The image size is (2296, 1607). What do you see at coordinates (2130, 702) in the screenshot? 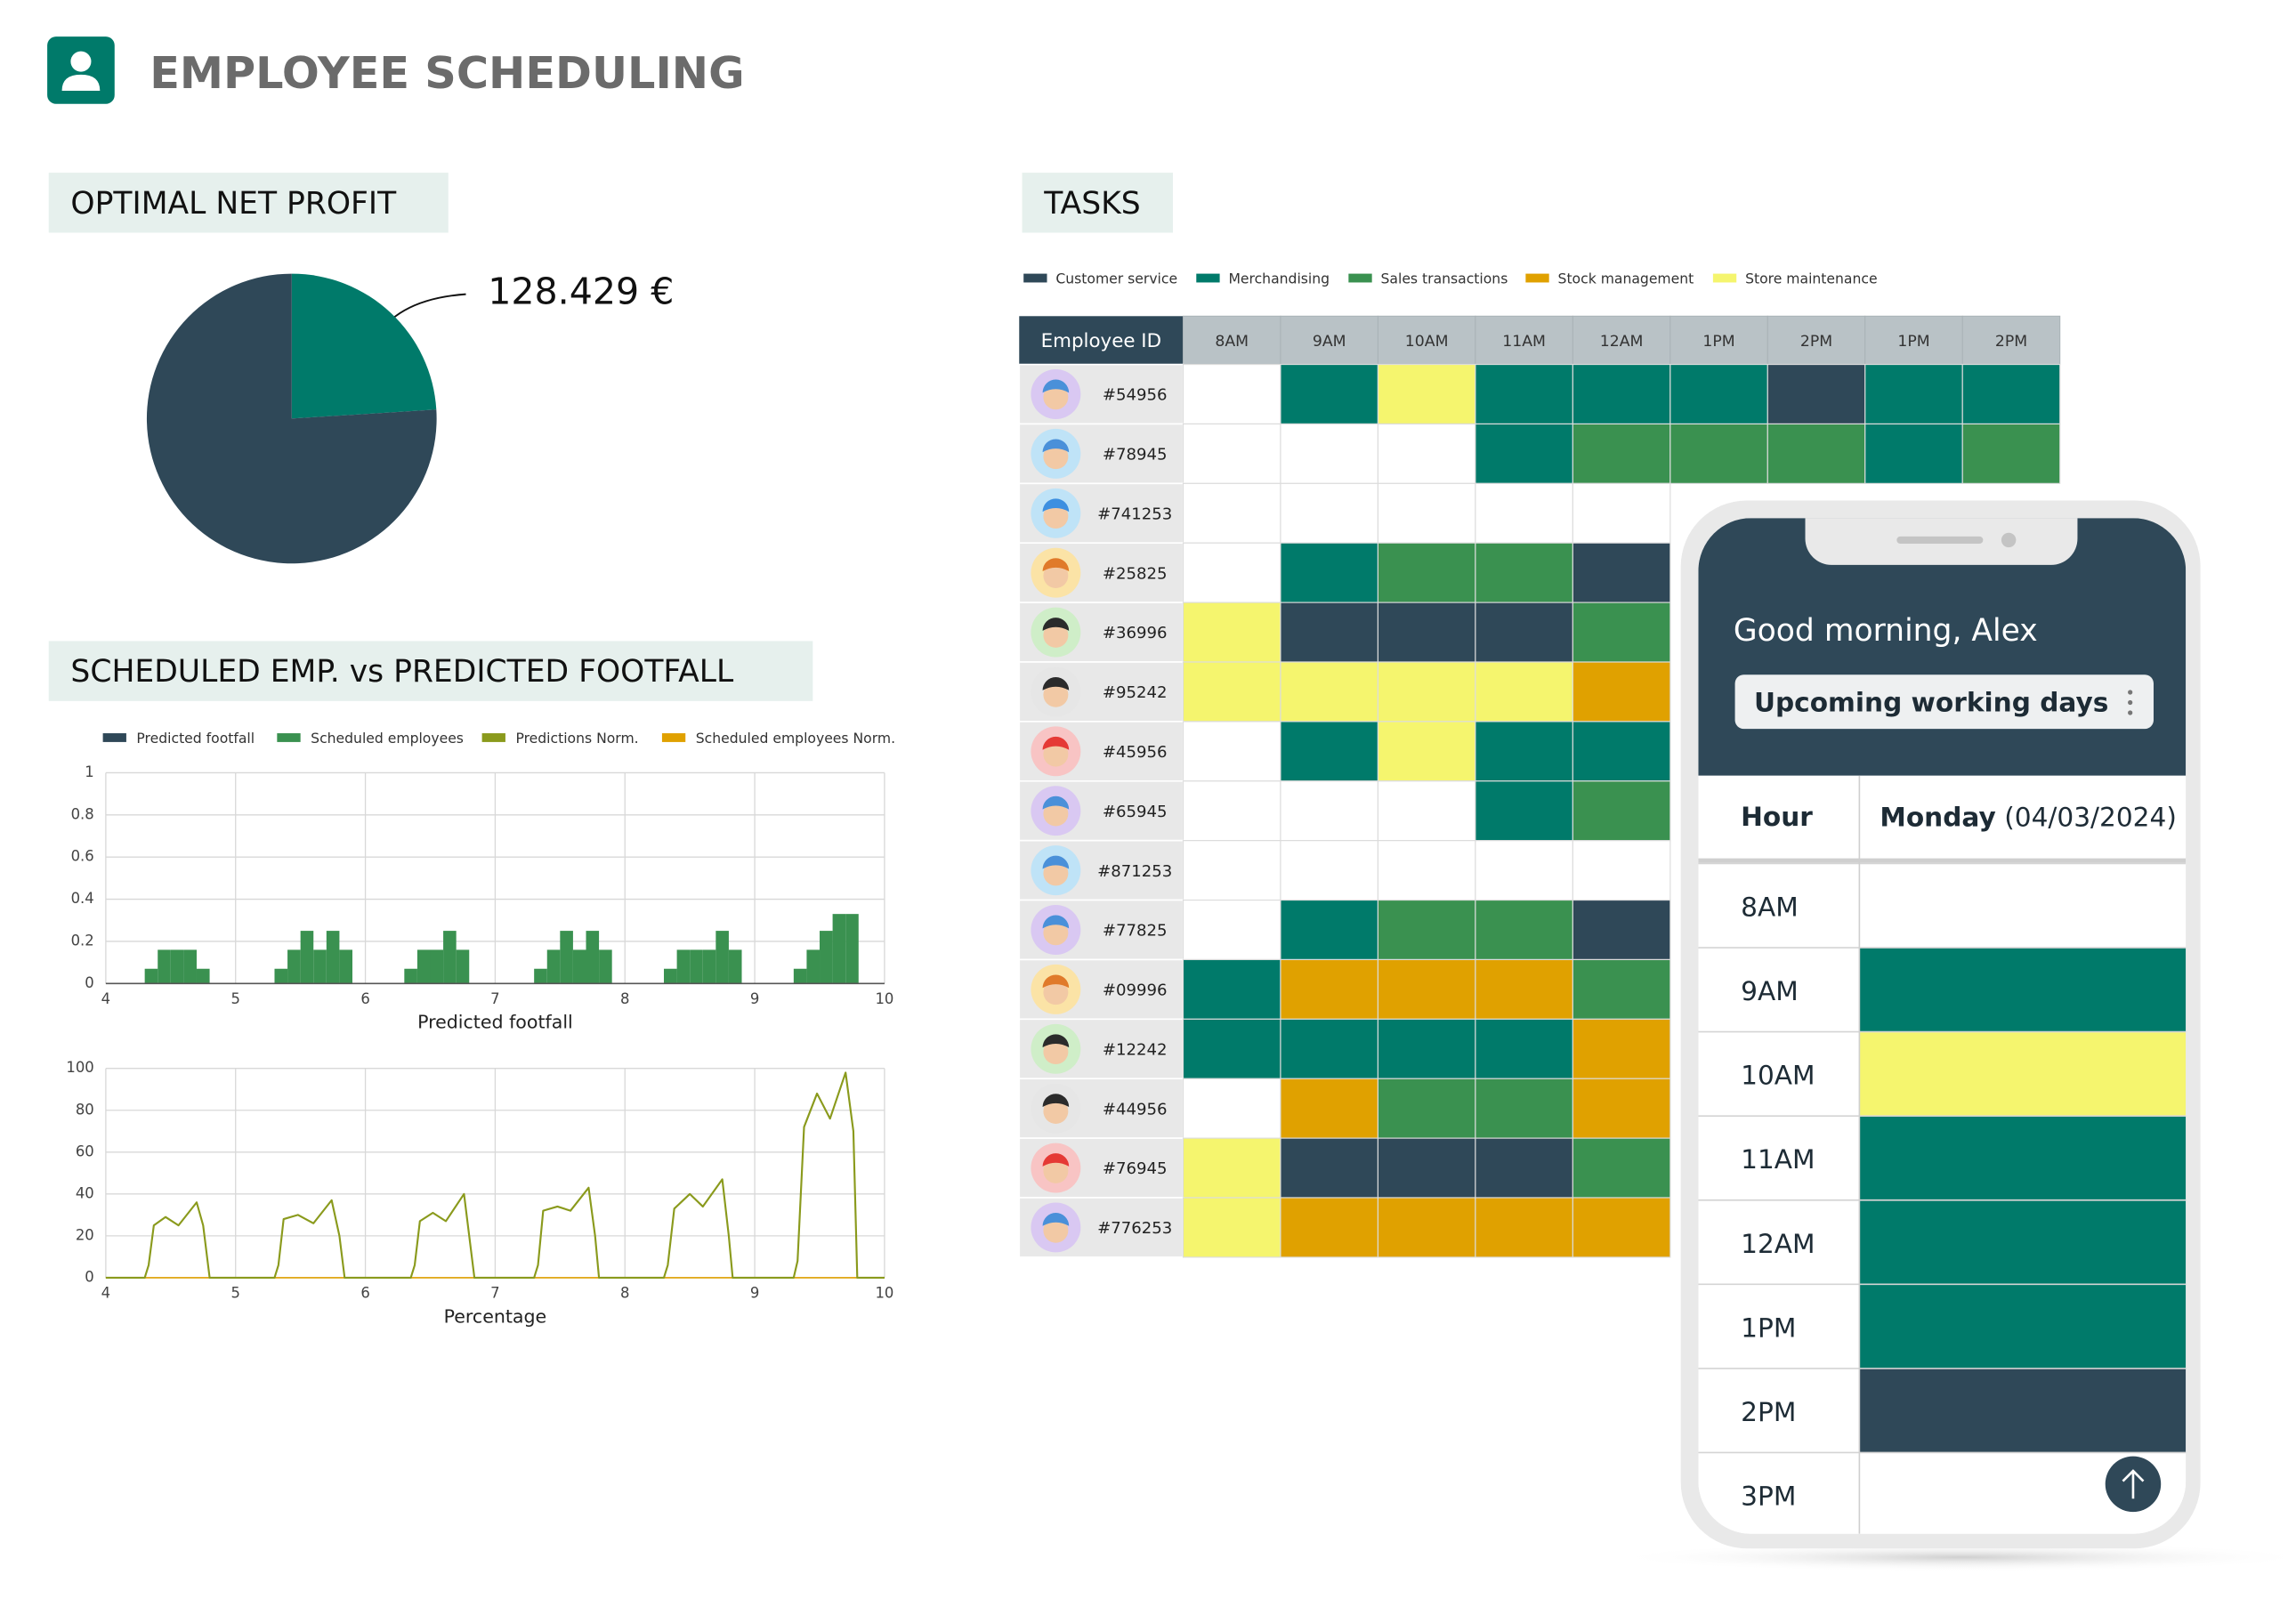
I see `menu-dot` at bounding box center [2130, 702].